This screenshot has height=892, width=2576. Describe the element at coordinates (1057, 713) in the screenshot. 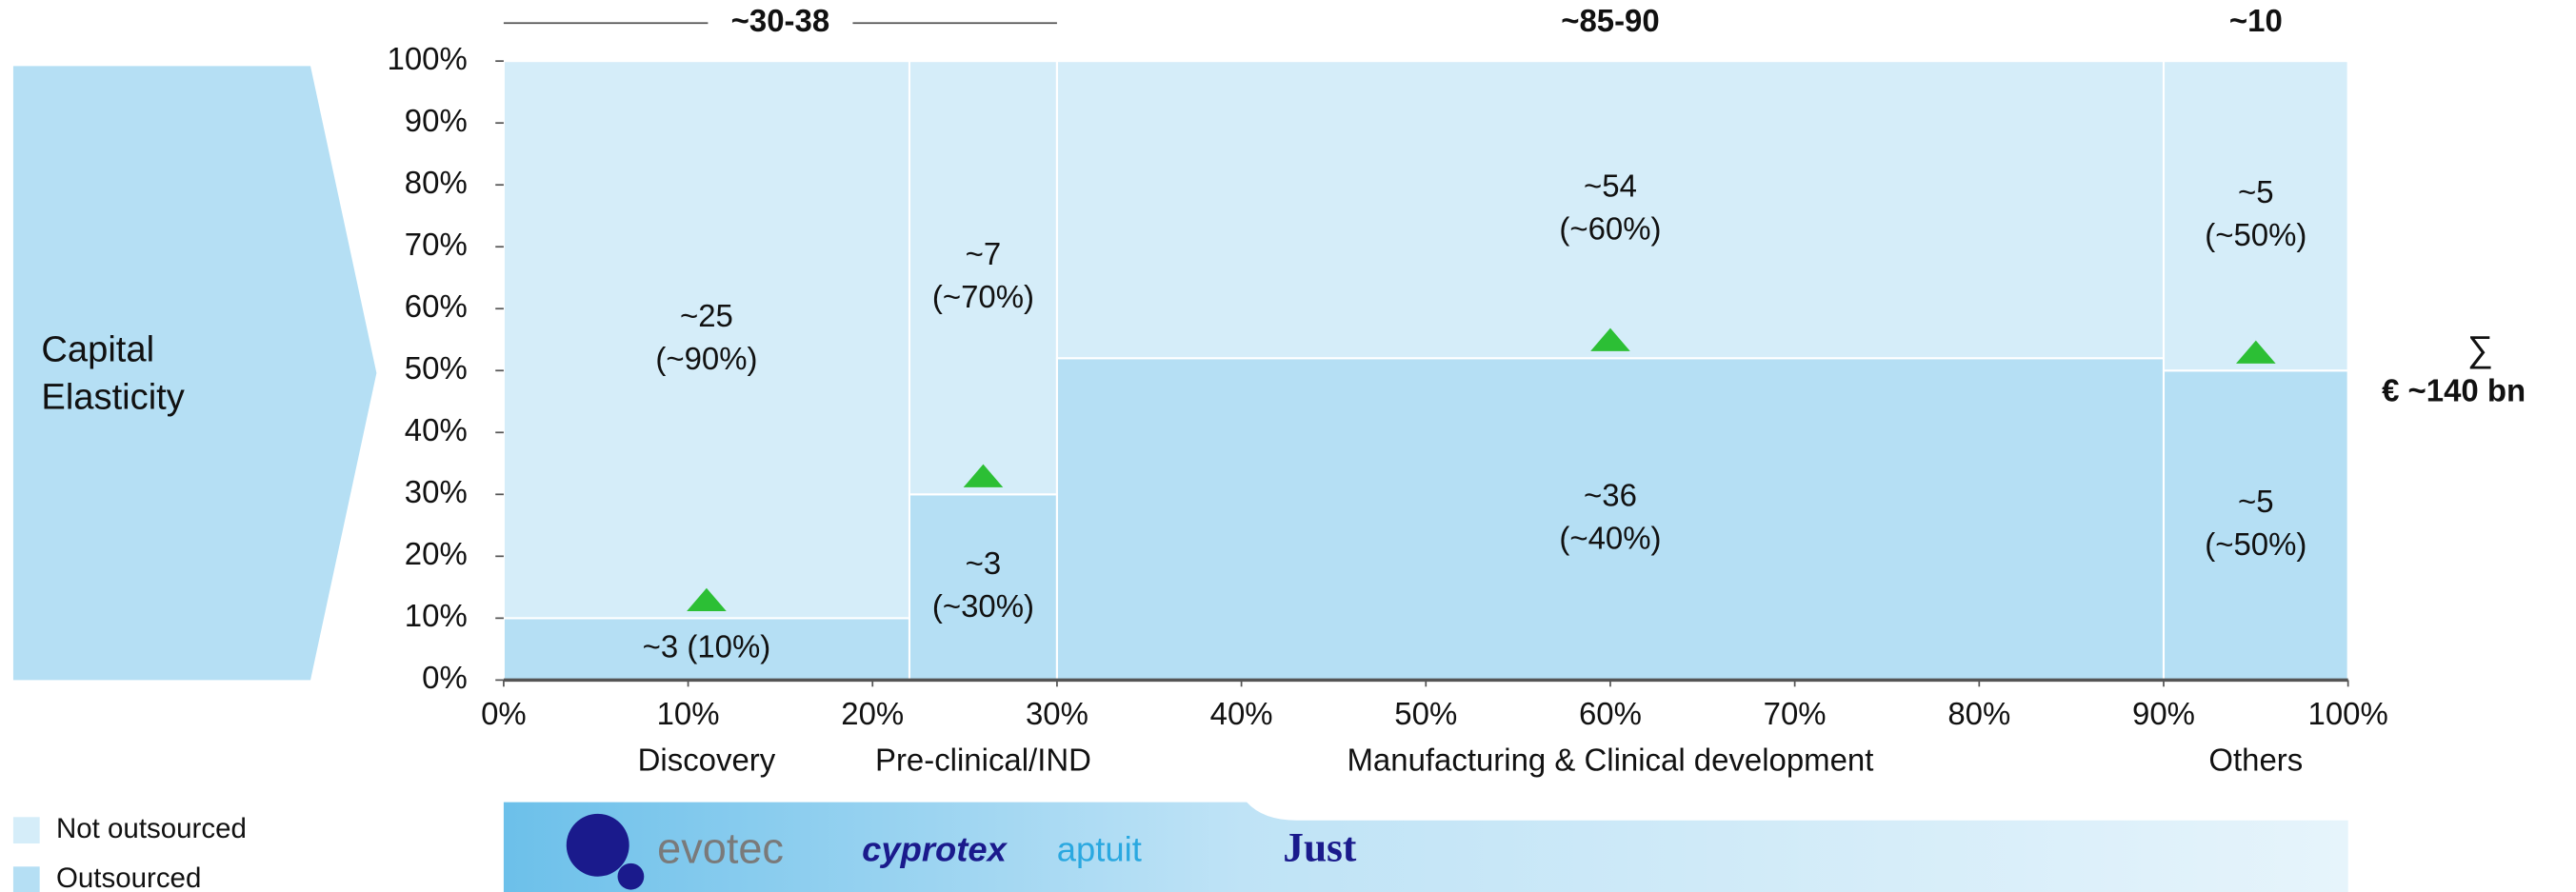

I see `x-tick-label: 30%` at that location.